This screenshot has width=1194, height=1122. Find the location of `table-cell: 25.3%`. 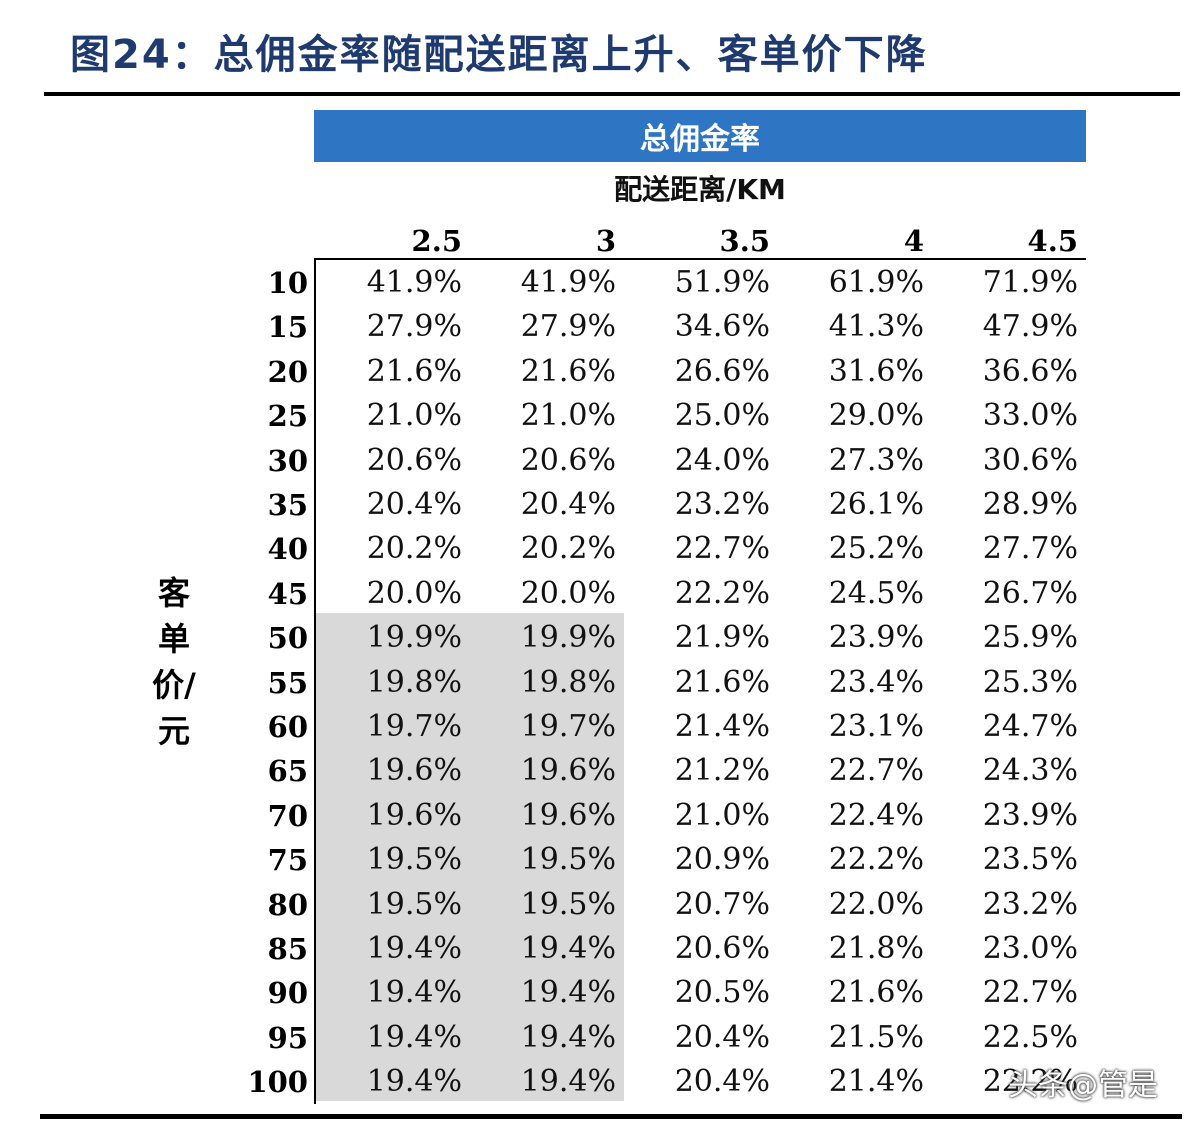

table-cell: 25.3% is located at coordinates (1030, 682).